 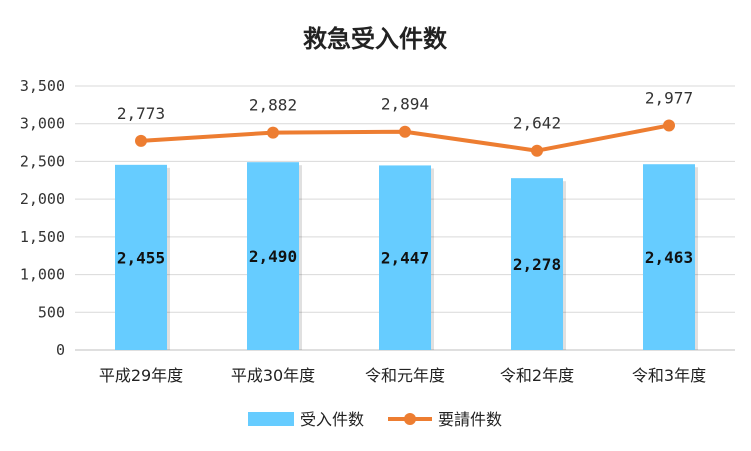 What do you see at coordinates (375, 419) in the screenshot?
I see `legend: 受入件数 要請件数` at bounding box center [375, 419].